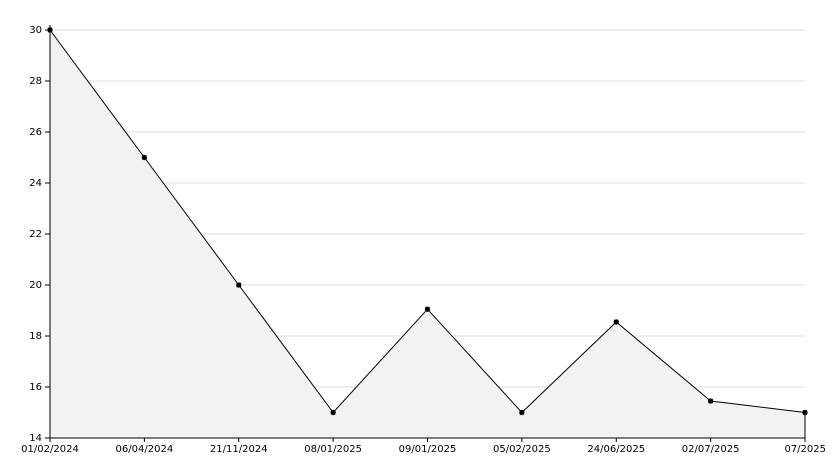  Describe the element at coordinates (35, 438) in the screenshot. I see `y-tick-label: 14` at that location.